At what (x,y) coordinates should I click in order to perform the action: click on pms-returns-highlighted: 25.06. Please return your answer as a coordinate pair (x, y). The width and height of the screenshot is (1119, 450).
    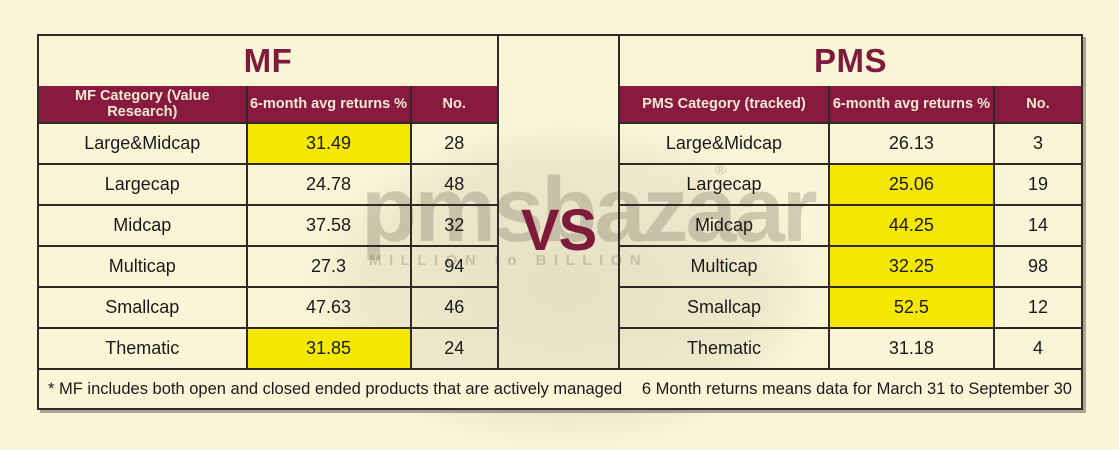
    Looking at the image, I should click on (910, 184).